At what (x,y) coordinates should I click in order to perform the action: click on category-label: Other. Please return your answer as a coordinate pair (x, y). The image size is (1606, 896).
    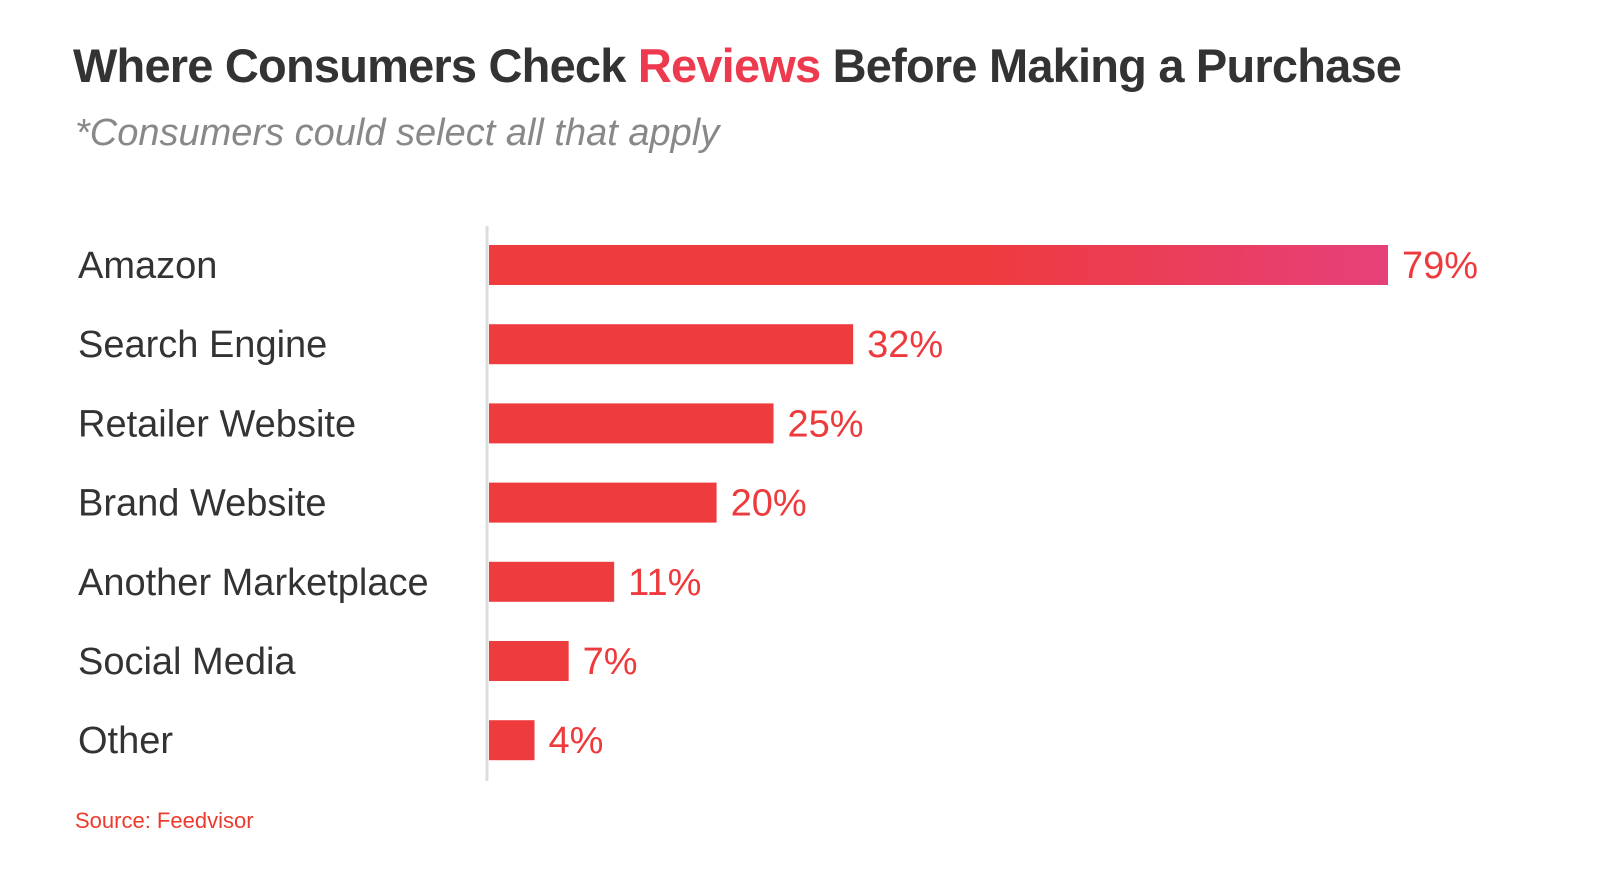
    Looking at the image, I should click on (125, 741).